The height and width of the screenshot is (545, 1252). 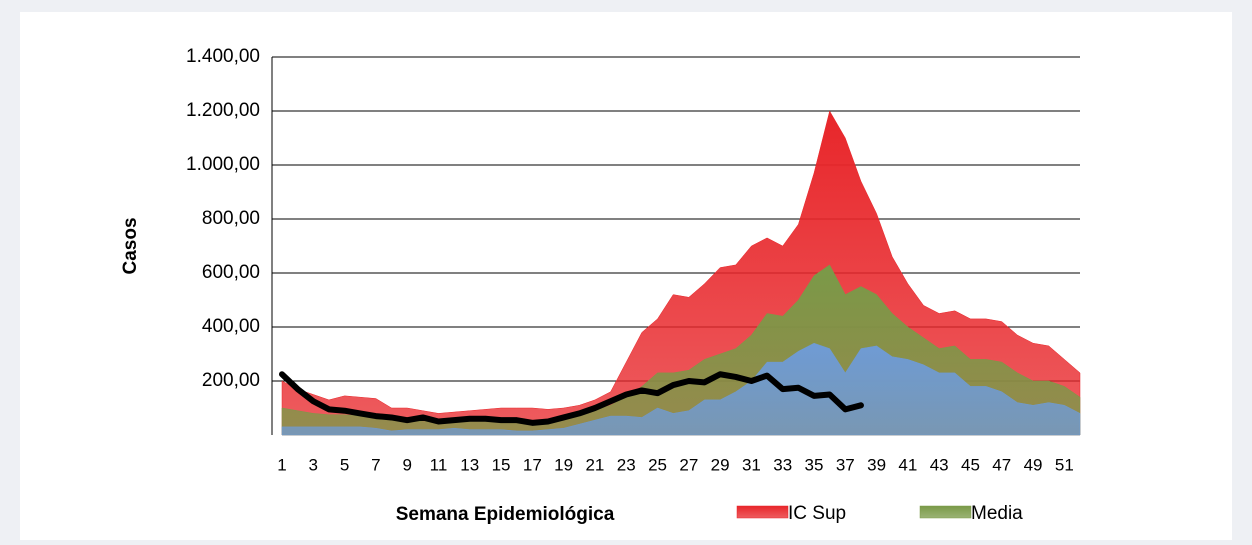 I want to click on x-tick-label: 25, so click(x=657, y=464).